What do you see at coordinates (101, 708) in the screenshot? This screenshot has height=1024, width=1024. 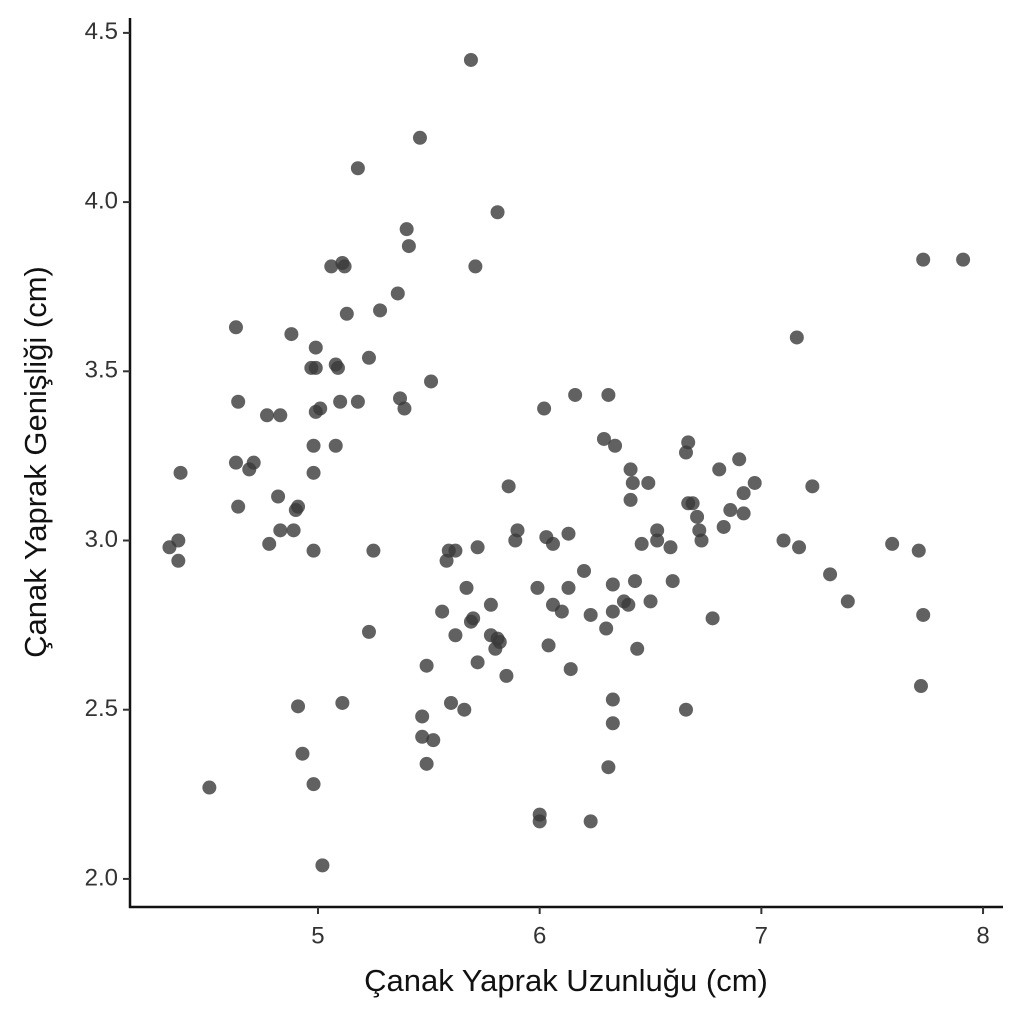 I see `y-tick-label: 2.5` at bounding box center [101, 708].